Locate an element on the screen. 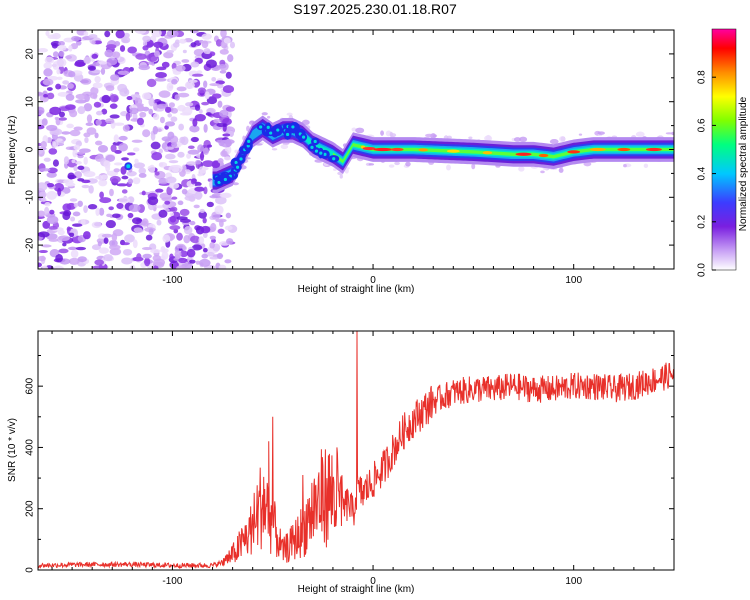  colorbar-label: Normalized spectral amplitude is located at coordinates (743, 163).